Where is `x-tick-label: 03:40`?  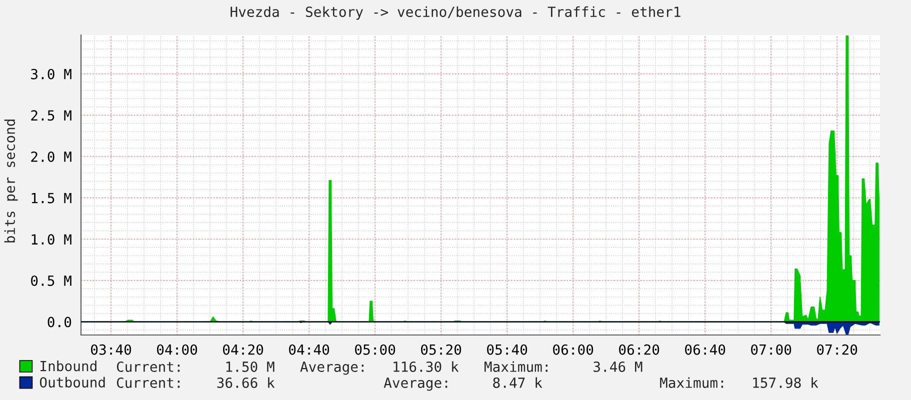
x-tick-label: 03:40 is located at coordinates (111, 349).